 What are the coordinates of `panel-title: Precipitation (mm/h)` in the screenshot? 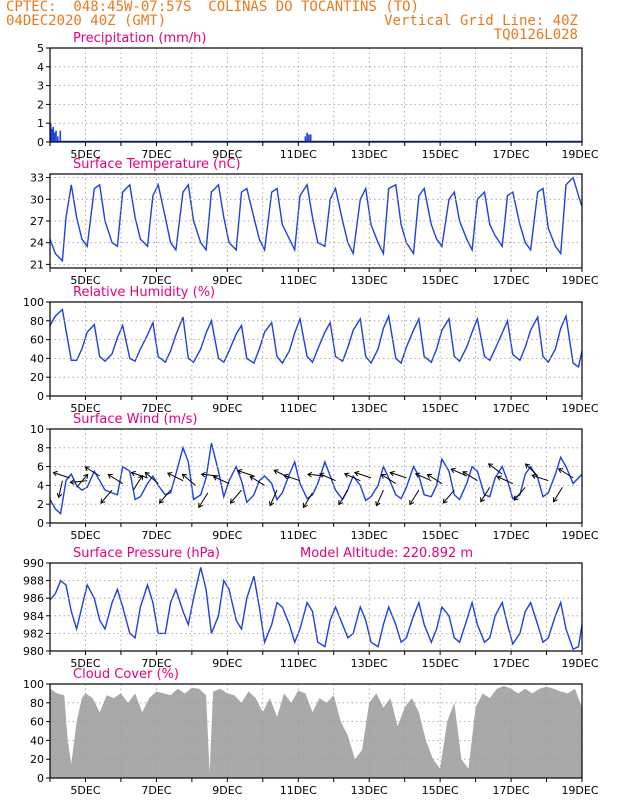 It's located at (139, 38).